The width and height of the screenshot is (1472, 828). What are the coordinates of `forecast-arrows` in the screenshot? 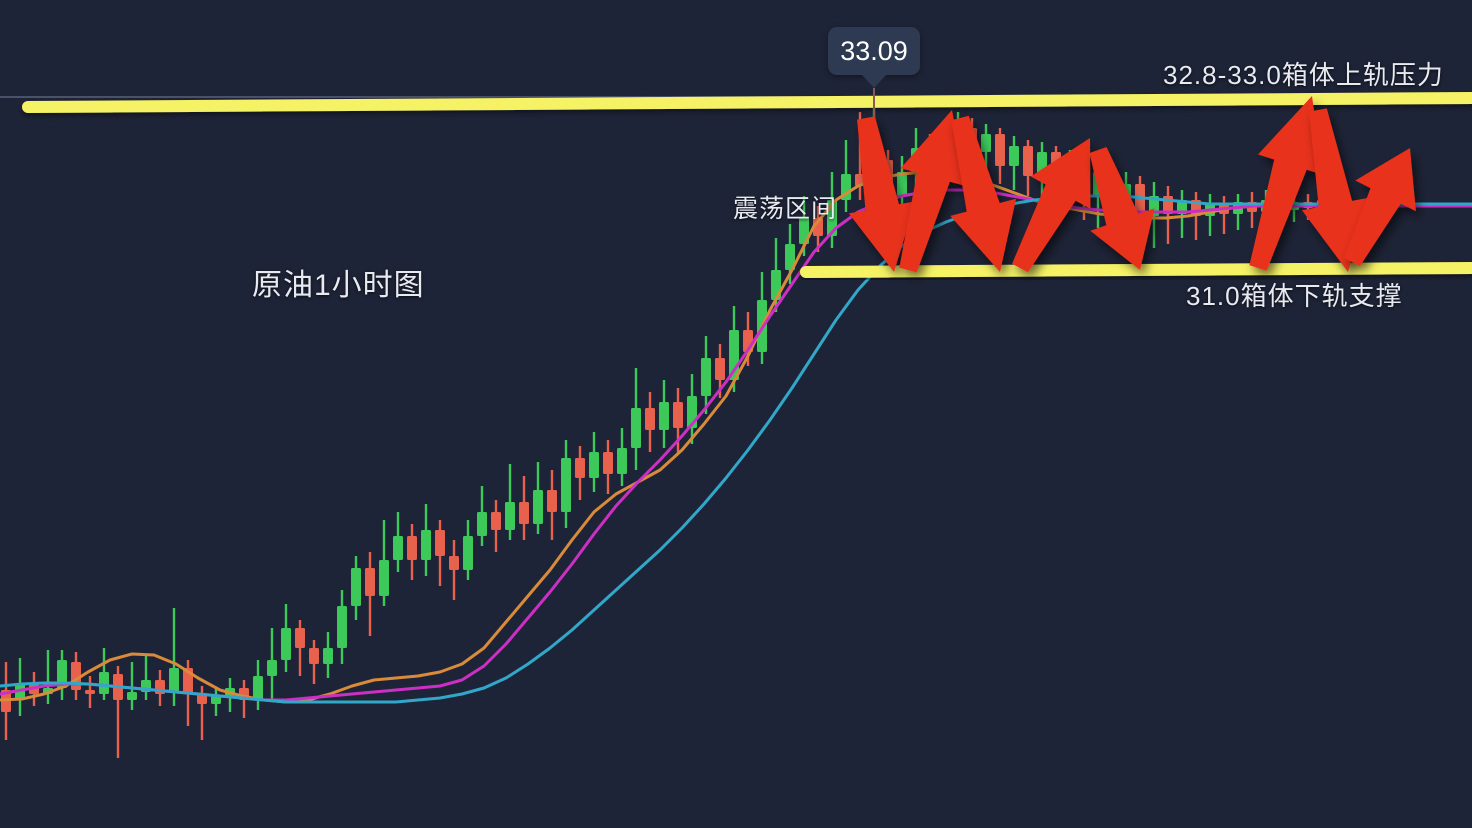 It's located at (1132, 184).